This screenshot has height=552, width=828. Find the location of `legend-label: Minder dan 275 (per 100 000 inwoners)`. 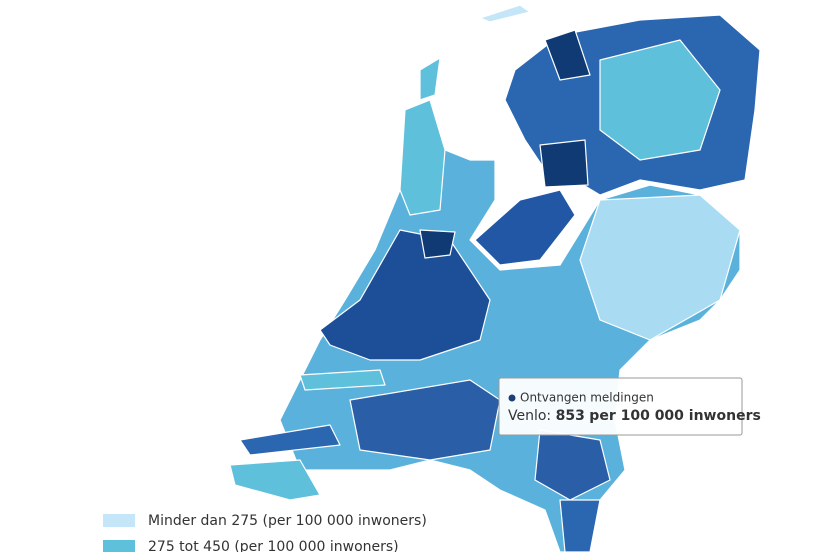

legend-label: Minder dan 275 (per 100 000 inwoners) is located at coordinates (287, 521).